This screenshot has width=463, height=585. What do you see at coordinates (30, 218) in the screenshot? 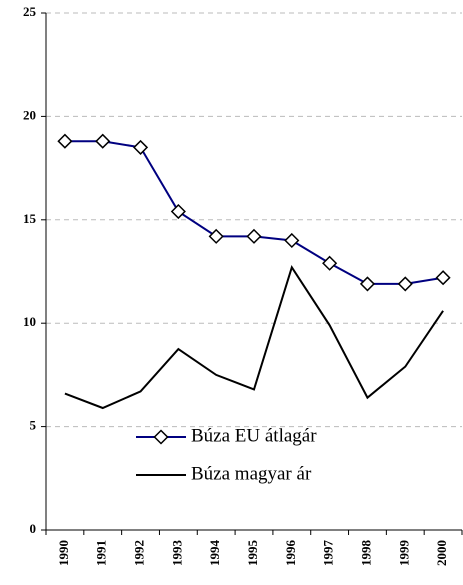
I see `y-tick-label: 15` at bounding box center [30, 218].